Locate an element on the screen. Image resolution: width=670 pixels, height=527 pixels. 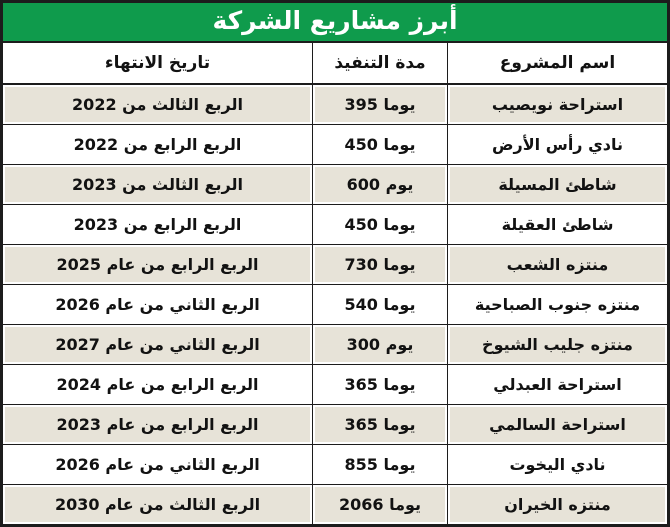
table-header-row: اسم المشروع مدة التنفيذ تاريخ الانتهاء is located at coordinates (335, 64).